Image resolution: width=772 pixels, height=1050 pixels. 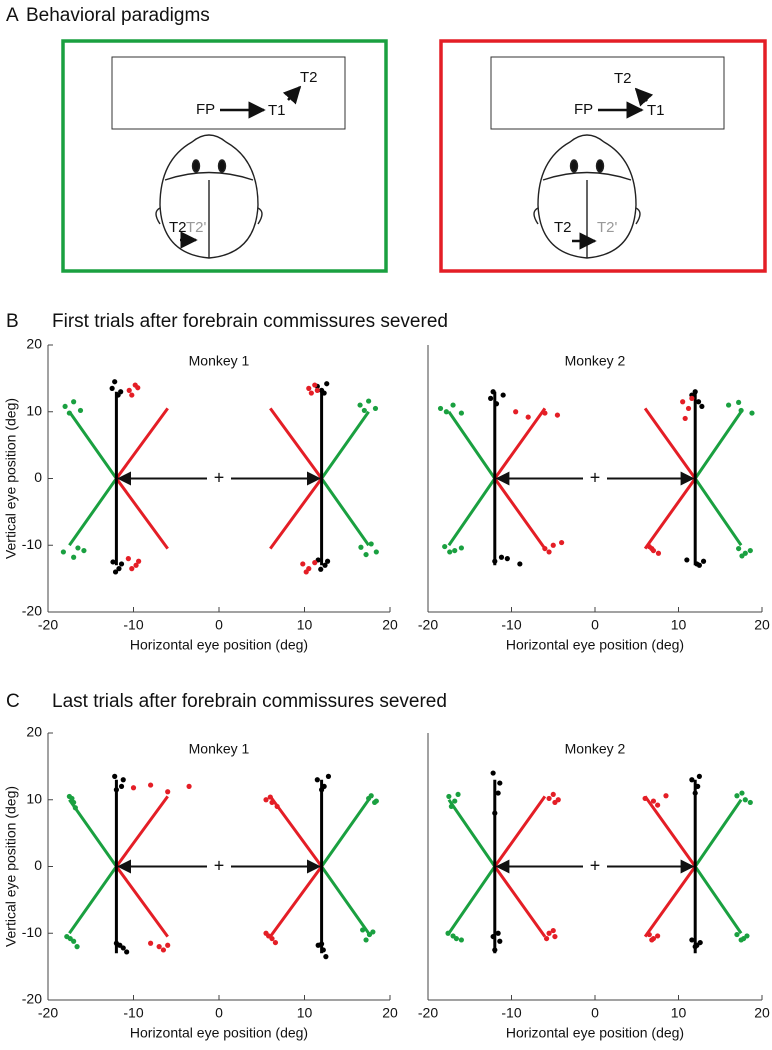 I want to click on head-t2-label: T2, so click(x=563, y=227).